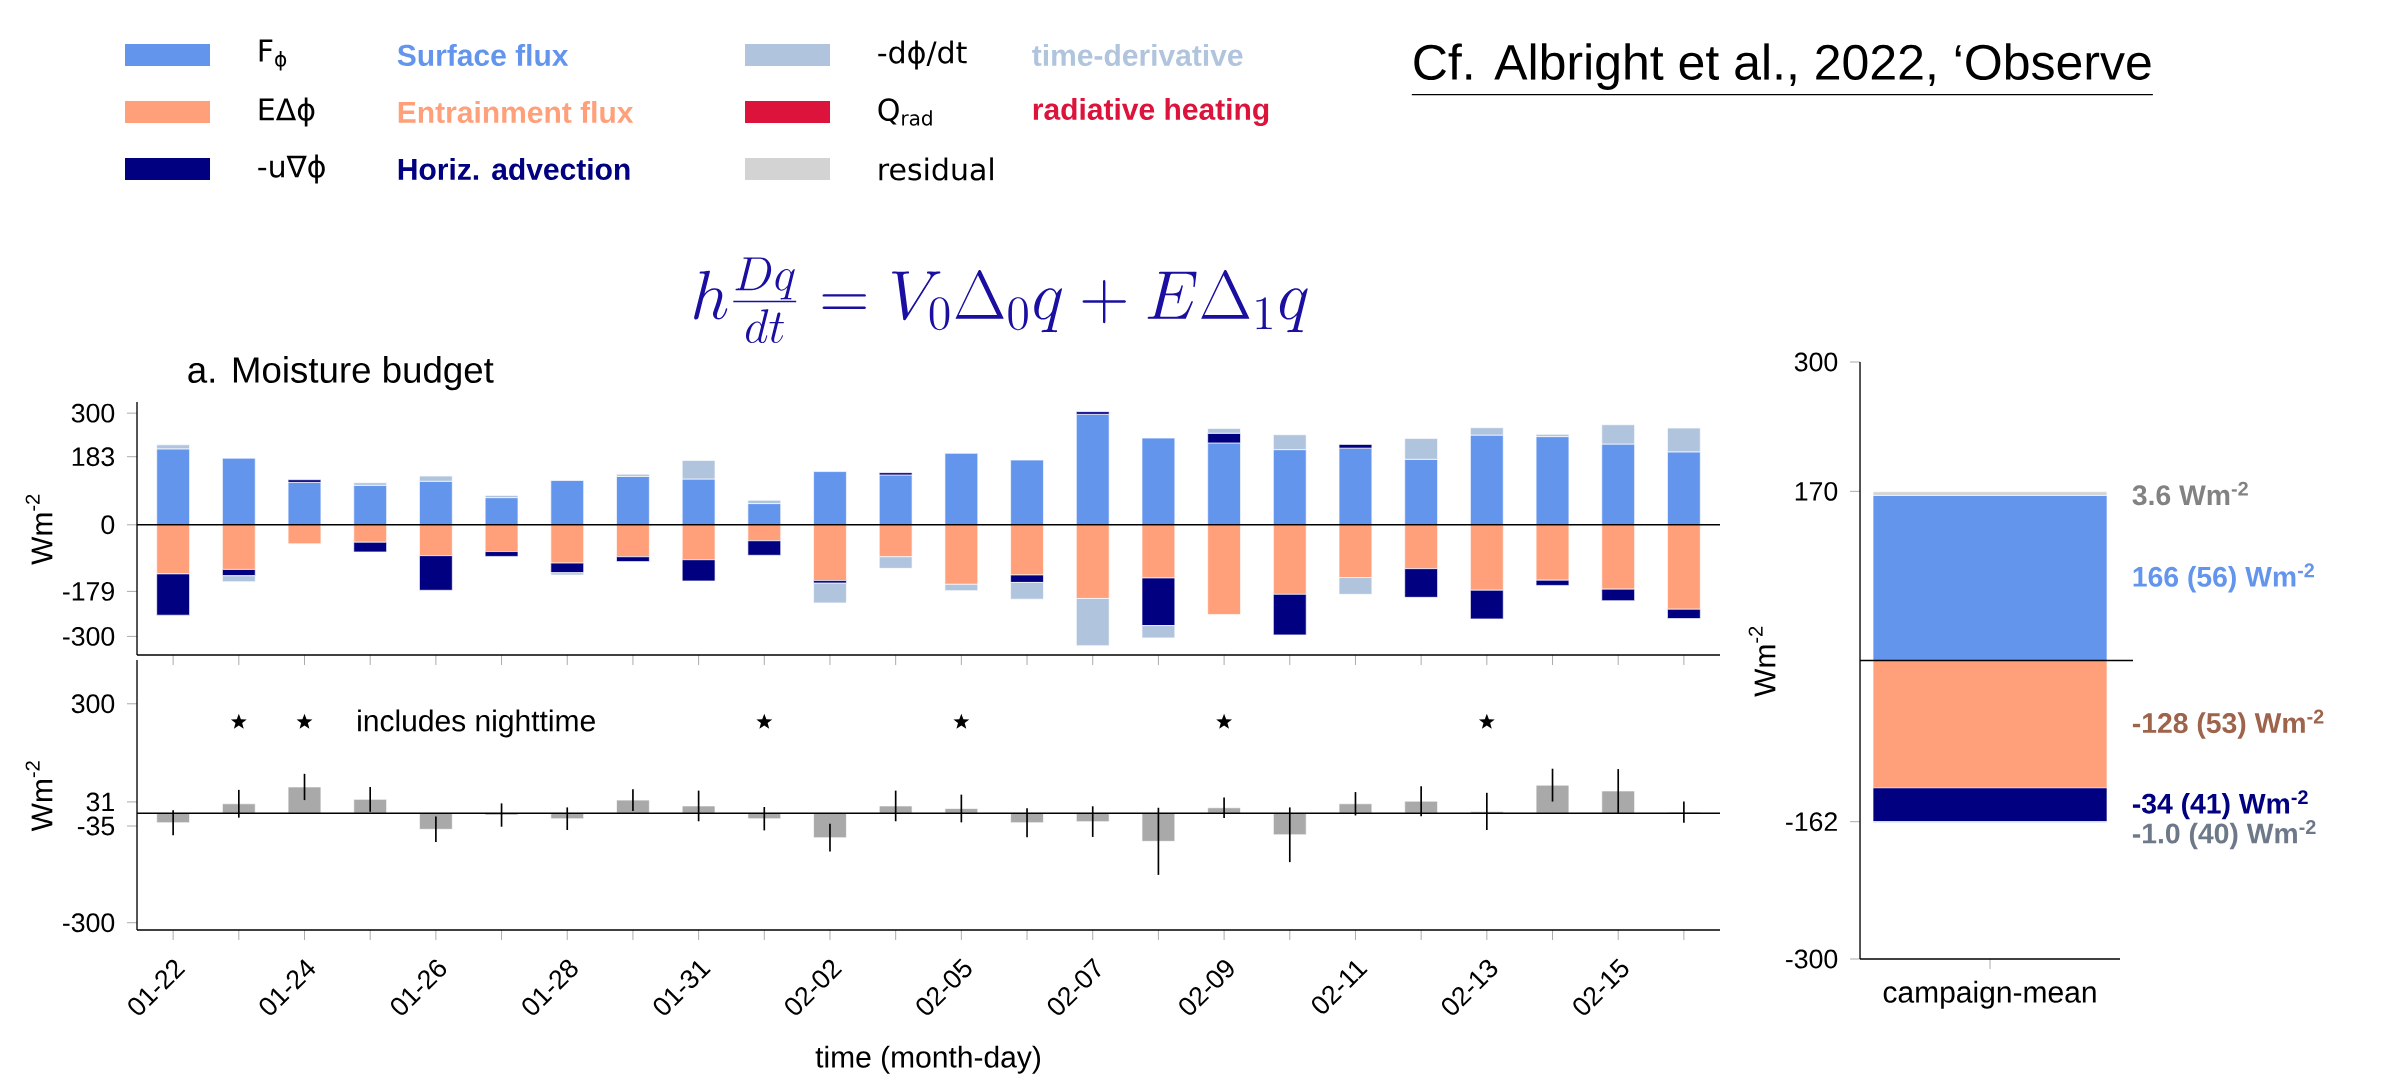 The height and width of the screenshot is (1091, 2407). I want to click on legend-label: EΔϕ, so click(287, 112).